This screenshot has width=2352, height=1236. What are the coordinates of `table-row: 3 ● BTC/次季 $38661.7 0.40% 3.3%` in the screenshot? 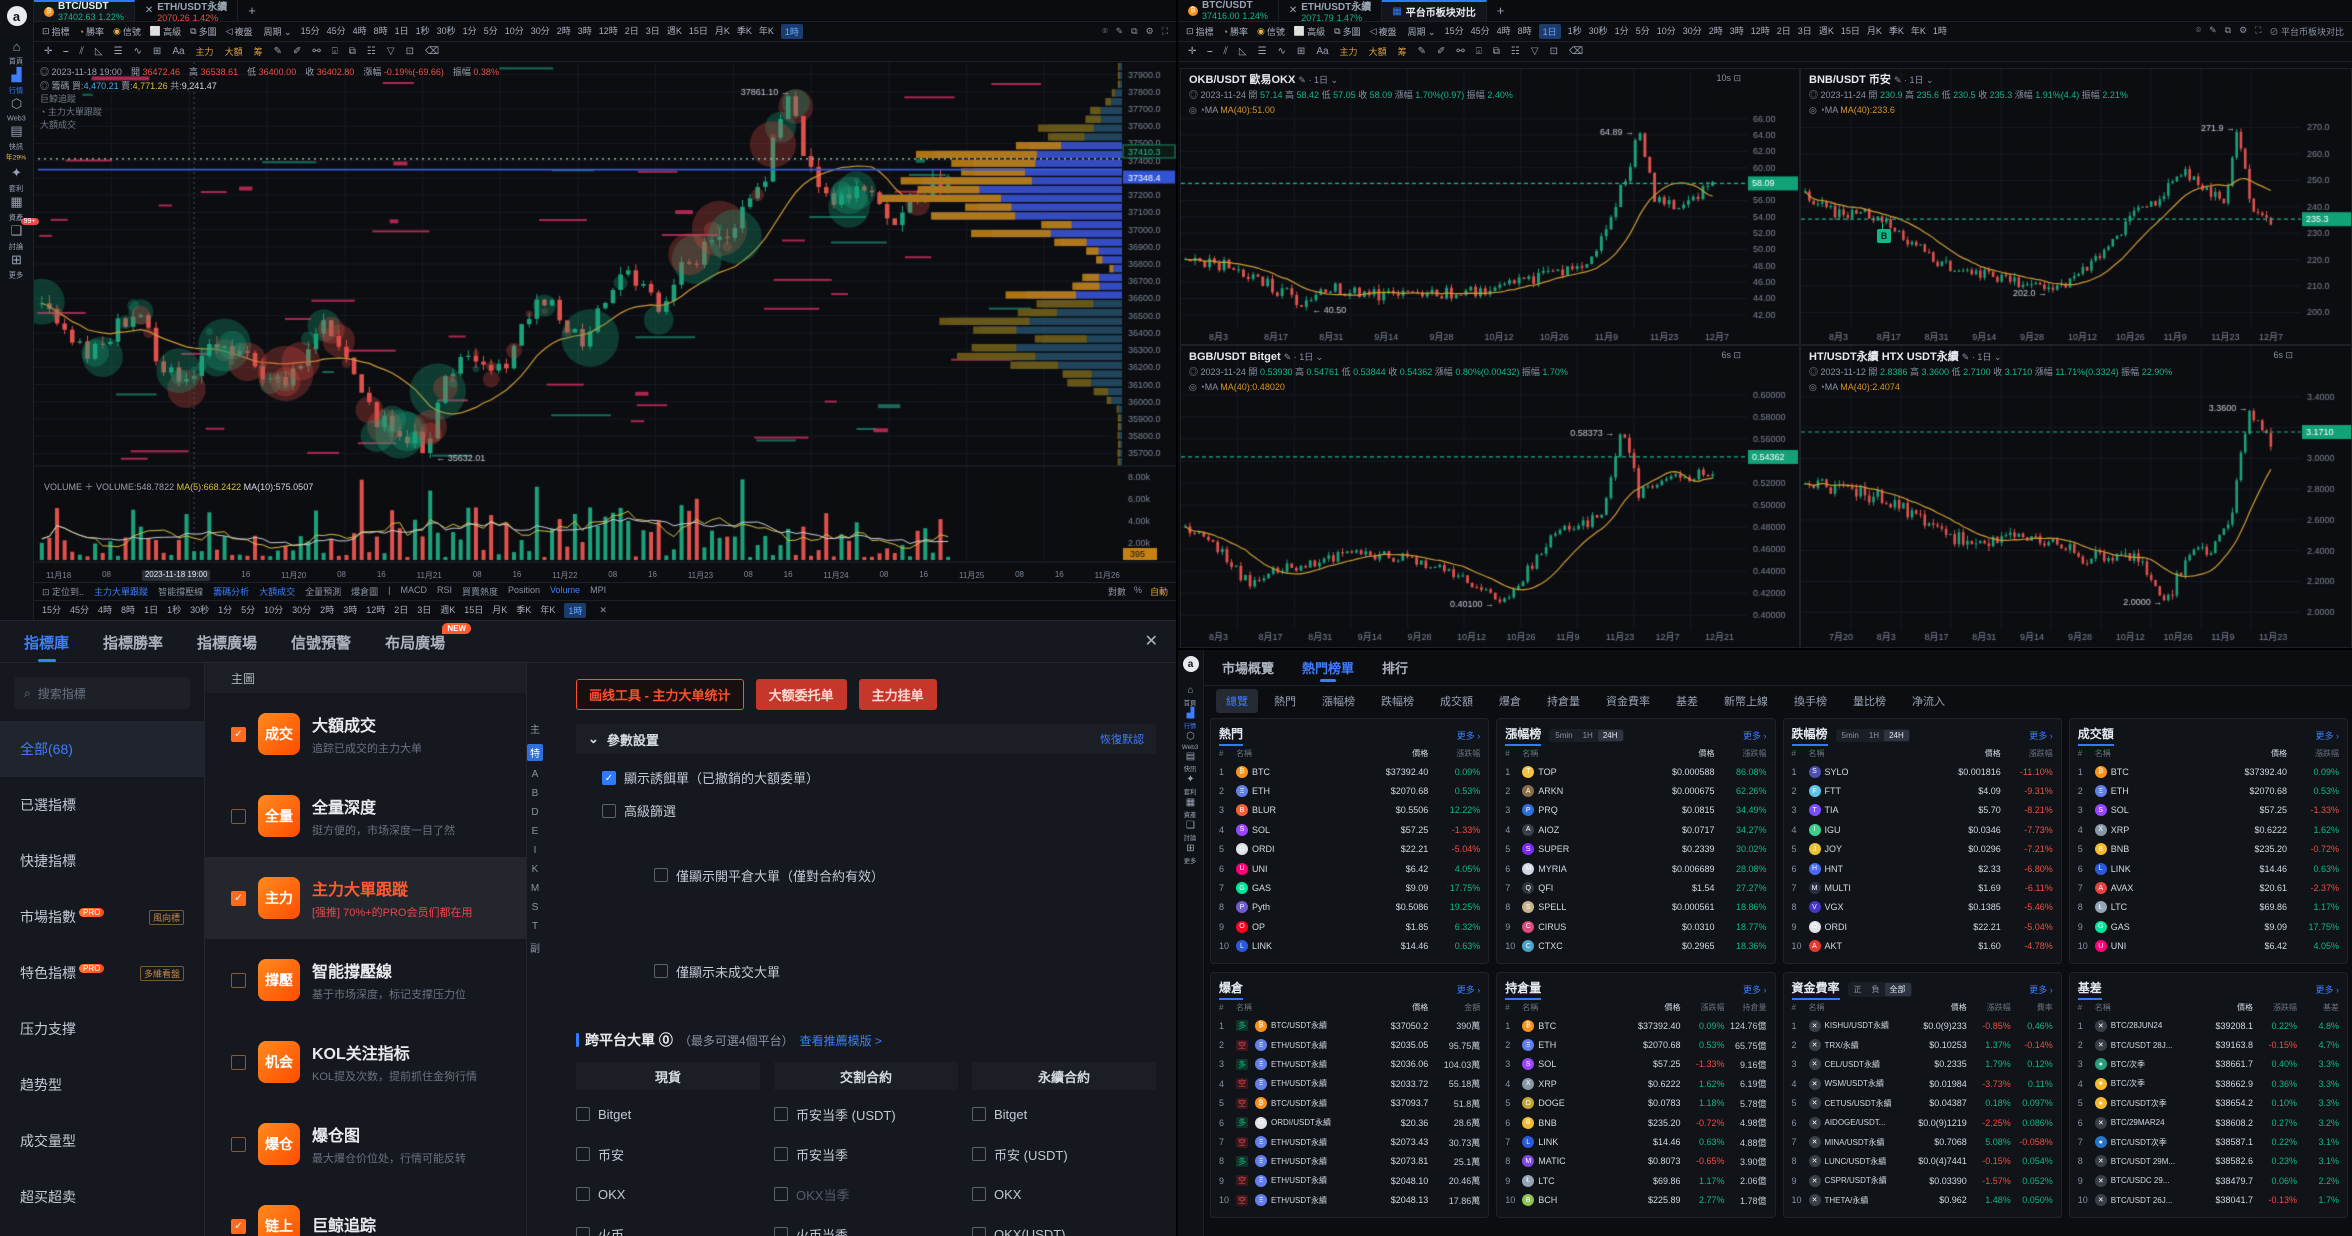 It's located at (2208, 1064).